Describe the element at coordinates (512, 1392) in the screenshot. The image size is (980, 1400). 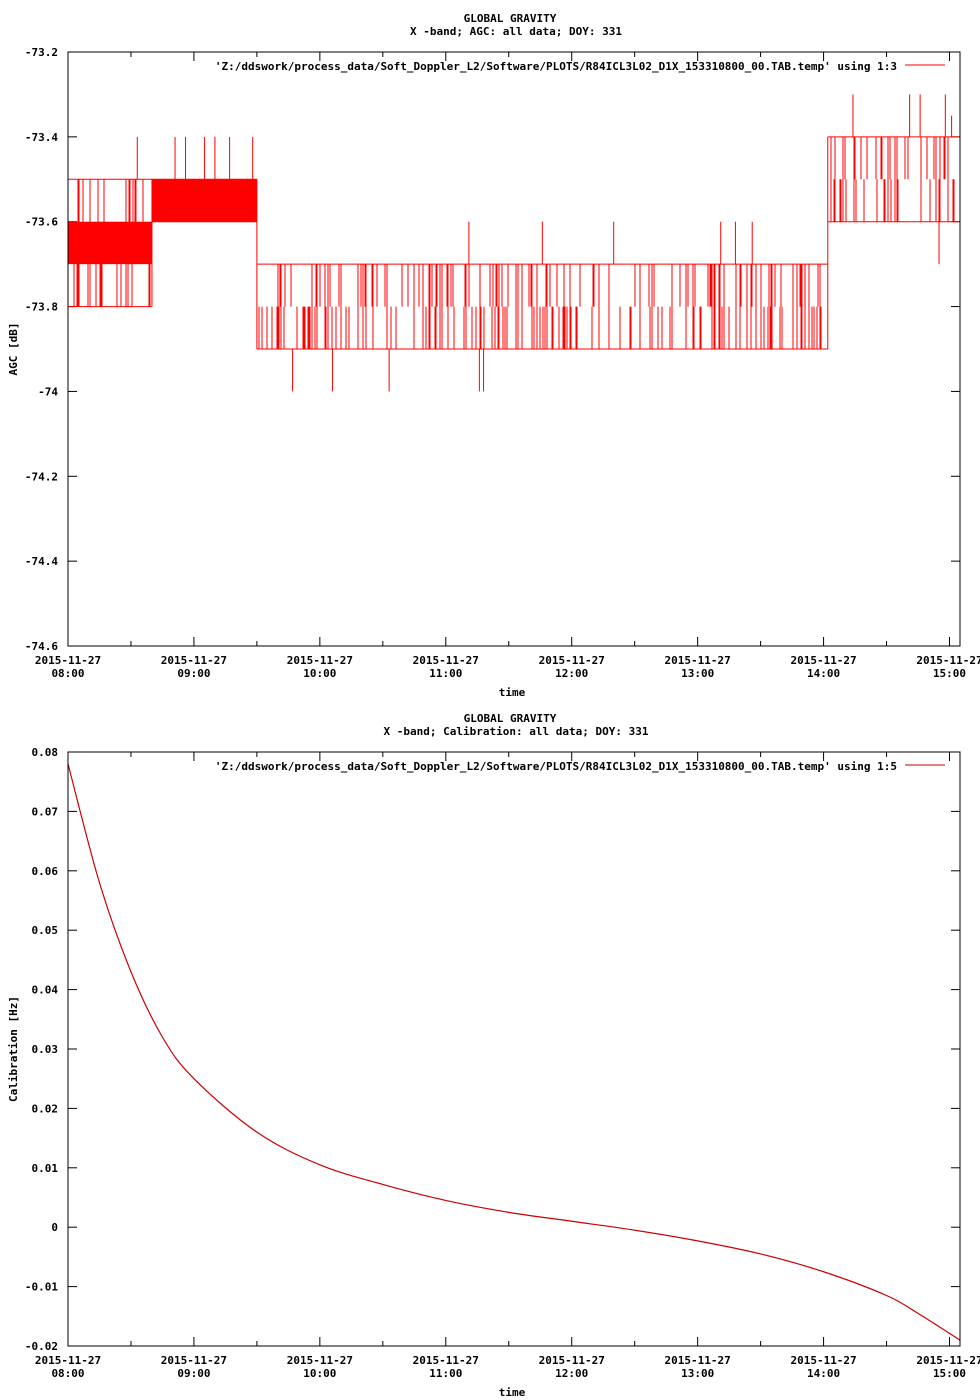
I see `calibration-chart-x-axis-label: time` at that location.